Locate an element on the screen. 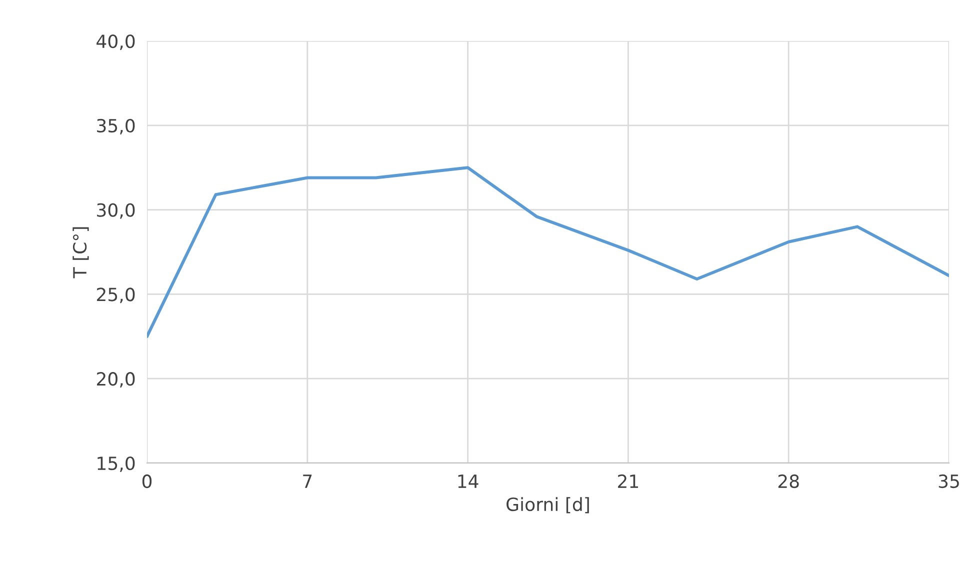 Image resolution: width=978 pixels, height=568 pixels. x-axis-title: Giorni [d] is located at coordinates (547, 505).